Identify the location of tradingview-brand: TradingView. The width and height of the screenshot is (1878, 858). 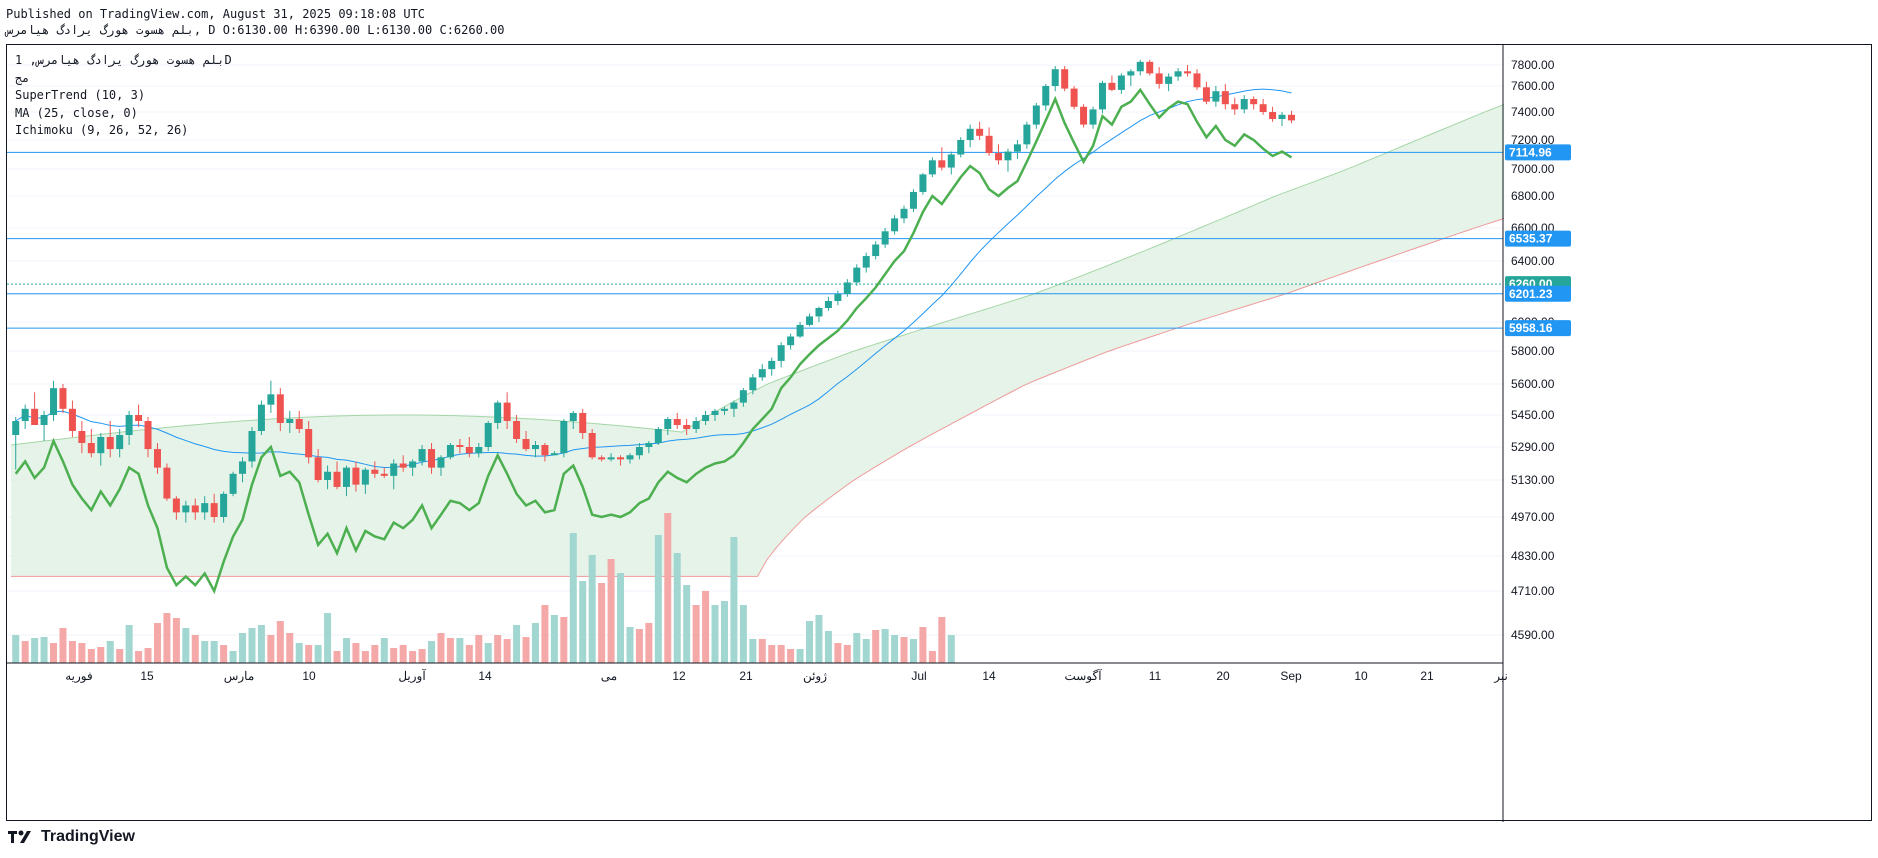
(71, 837).